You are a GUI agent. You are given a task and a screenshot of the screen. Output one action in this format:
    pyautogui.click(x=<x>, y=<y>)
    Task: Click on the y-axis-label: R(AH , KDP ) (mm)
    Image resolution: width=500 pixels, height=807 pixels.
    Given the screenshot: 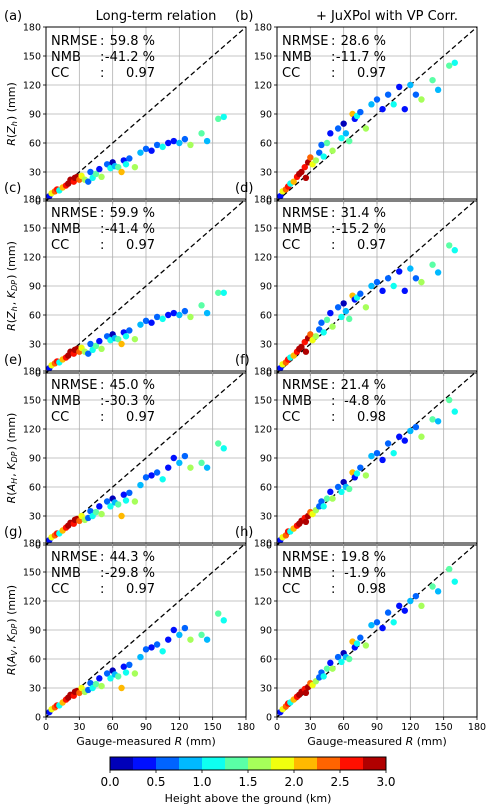 What is the action you would take?
    pyautogui.click(x=12, y=458)
    